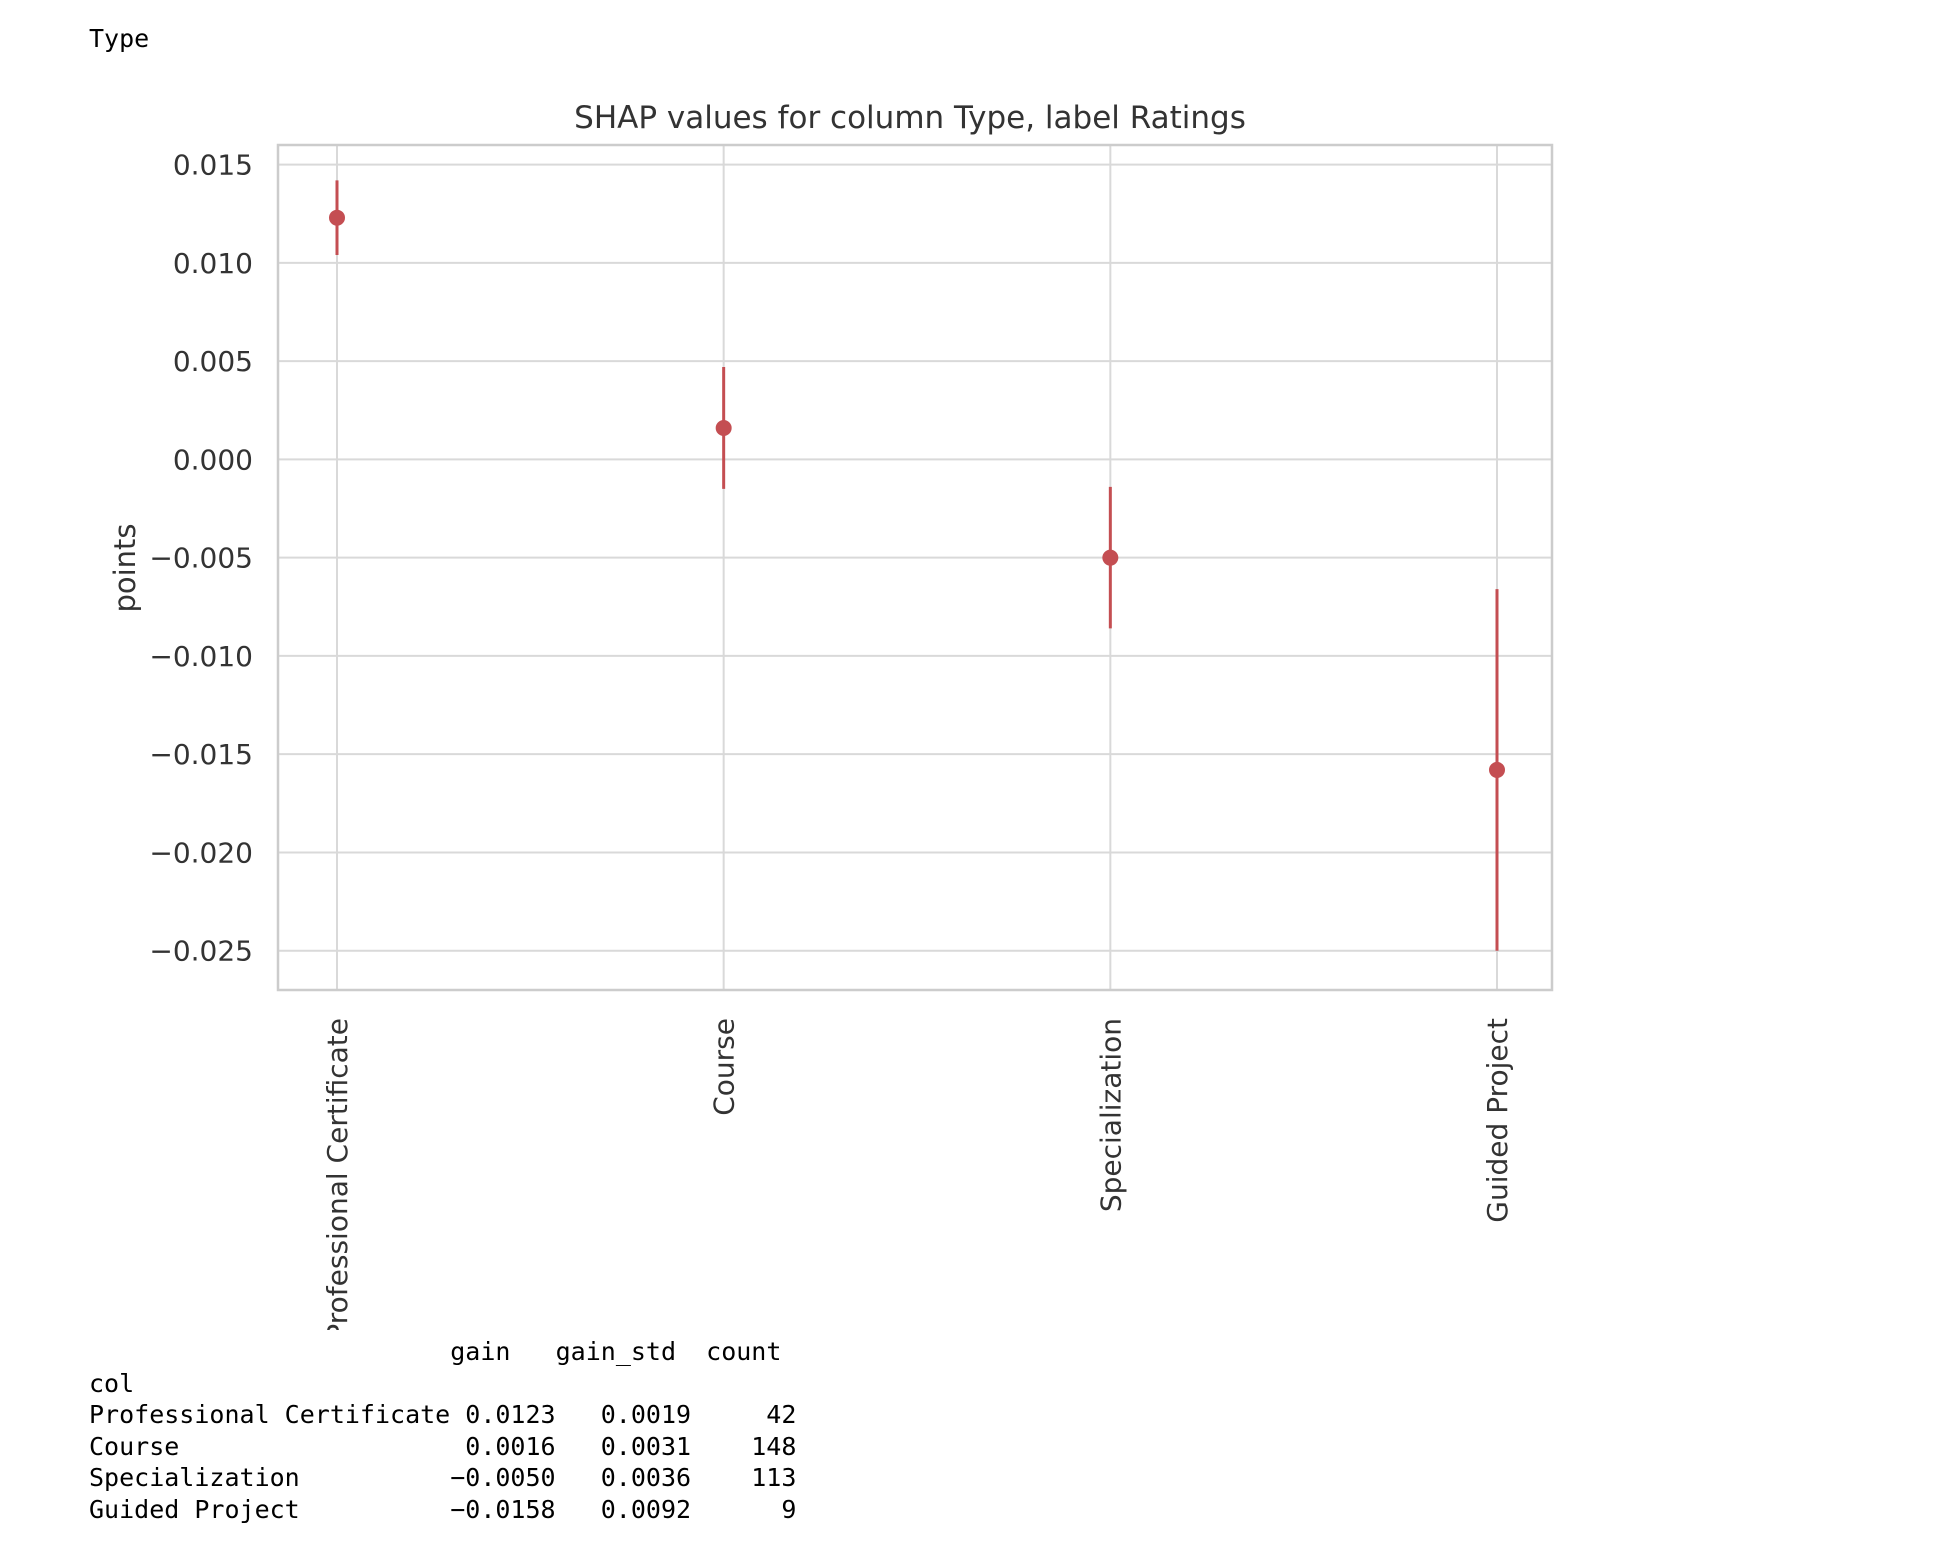 The height and width of the screenshot is (1542, 1948). I want to click on y-tick-label: −0.025, so click(201, 951).